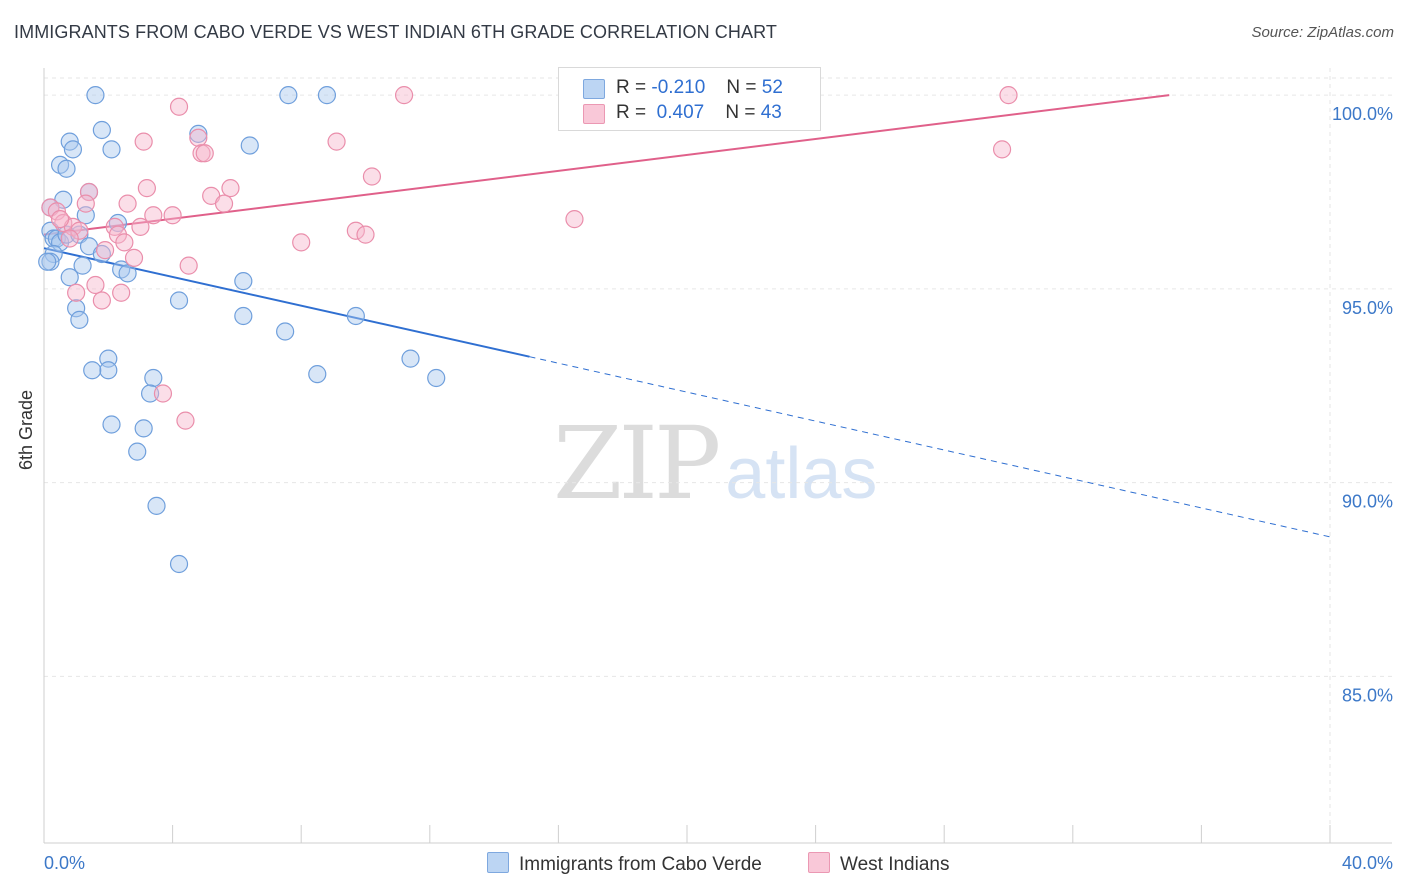  I want to click on bottom-legend-west-indians: West Indians, so click(878, 864).